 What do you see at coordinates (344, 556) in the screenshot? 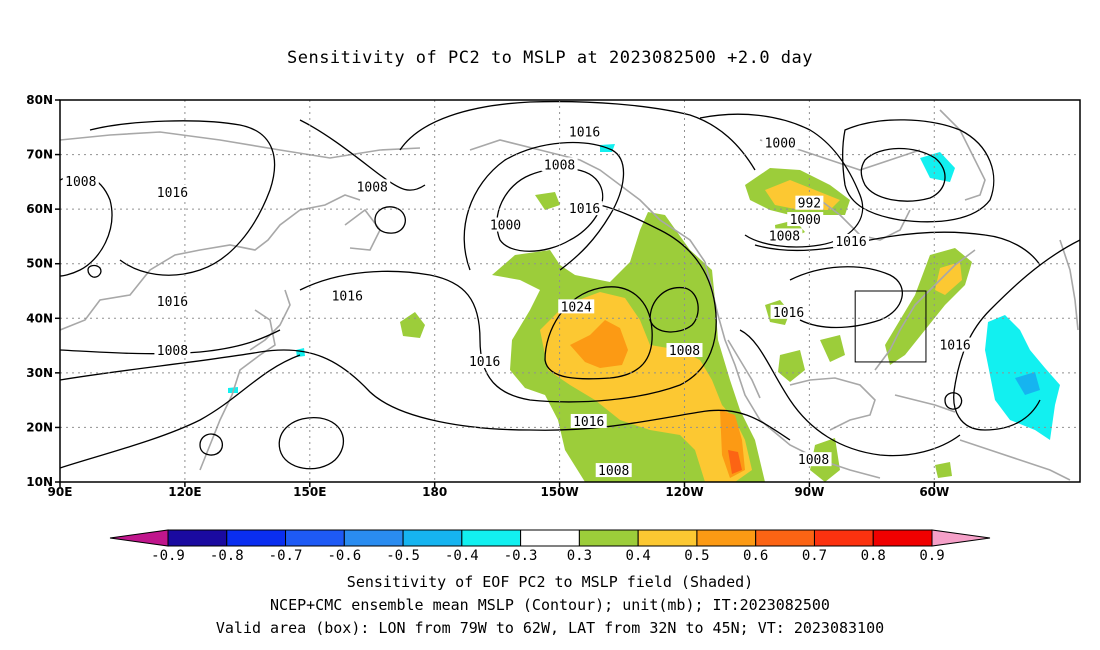
I see `colorbar-label: -0.6` at bounding box center [344, 556].